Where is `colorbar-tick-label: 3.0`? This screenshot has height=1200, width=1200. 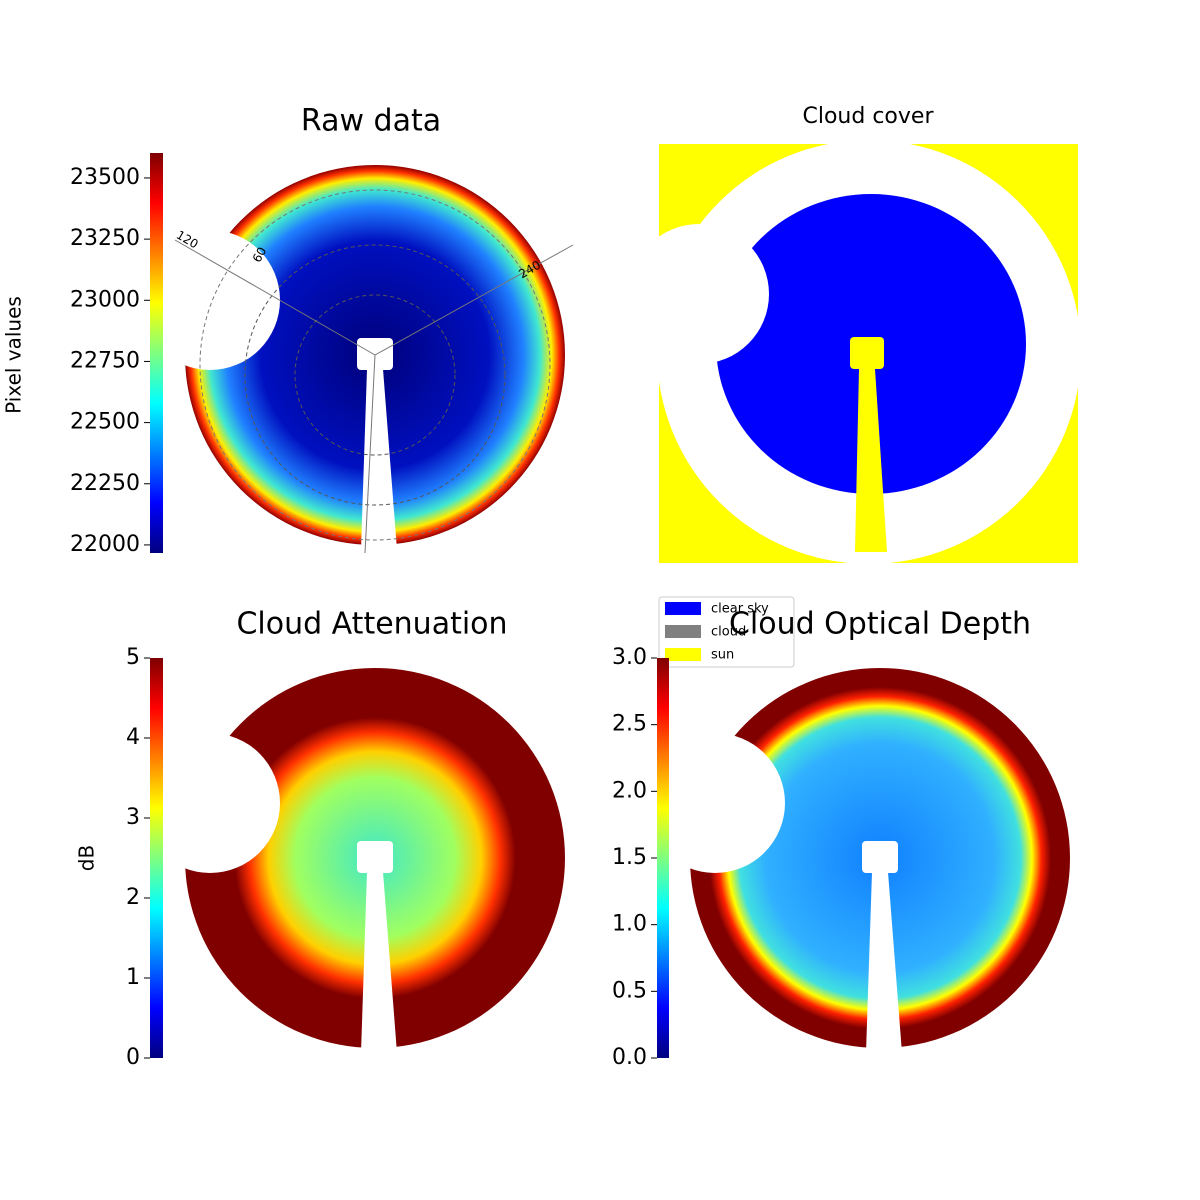 colorbar-tick-label: 3.0 is located at coordinates (629, 657).